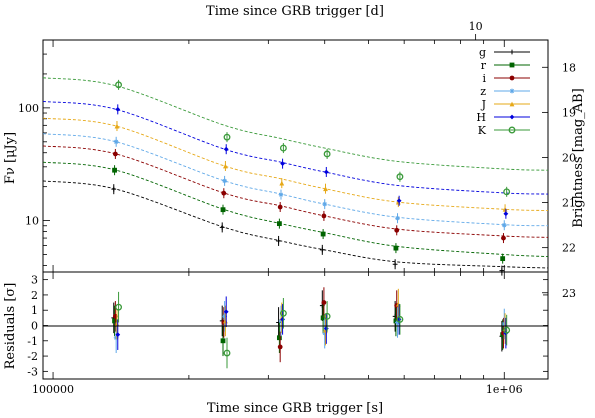 The width and height of the screenshot is (595, 418). What do you see at coordinates (32, 341) in the screenshot?
I see `residual-tick-label: -1` at bounding box center [32, 341].